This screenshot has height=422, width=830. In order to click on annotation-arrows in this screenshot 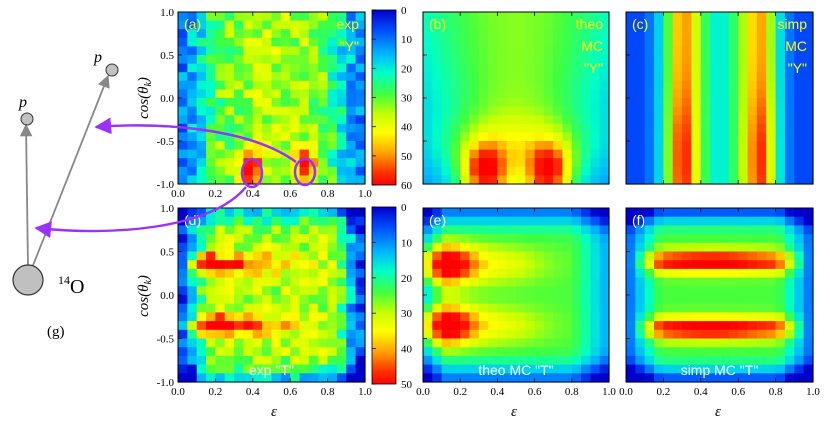, I will do `click(175, 177)`.